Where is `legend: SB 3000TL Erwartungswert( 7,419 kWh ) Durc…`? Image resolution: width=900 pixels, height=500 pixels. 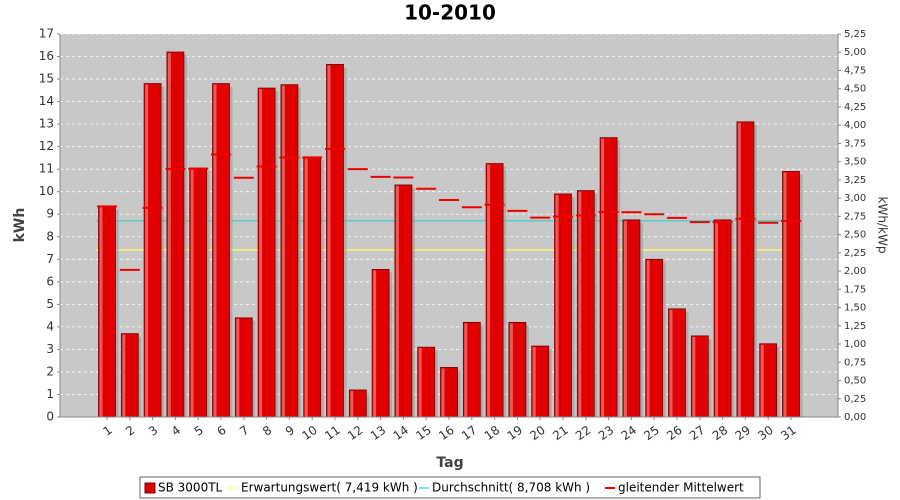 legend: SB 3000TL Erwartungswert( 7,419 kWh ) Durc… is located at coordinates (444, 488).